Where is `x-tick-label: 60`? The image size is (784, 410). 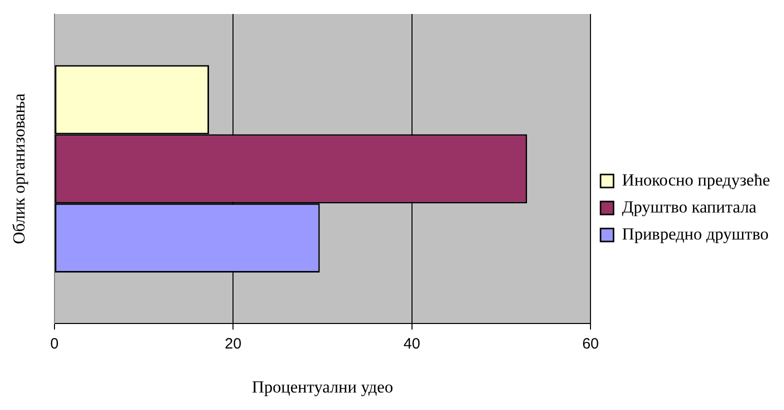 x-tick-label: 60 is located at coordinates (590, 344).